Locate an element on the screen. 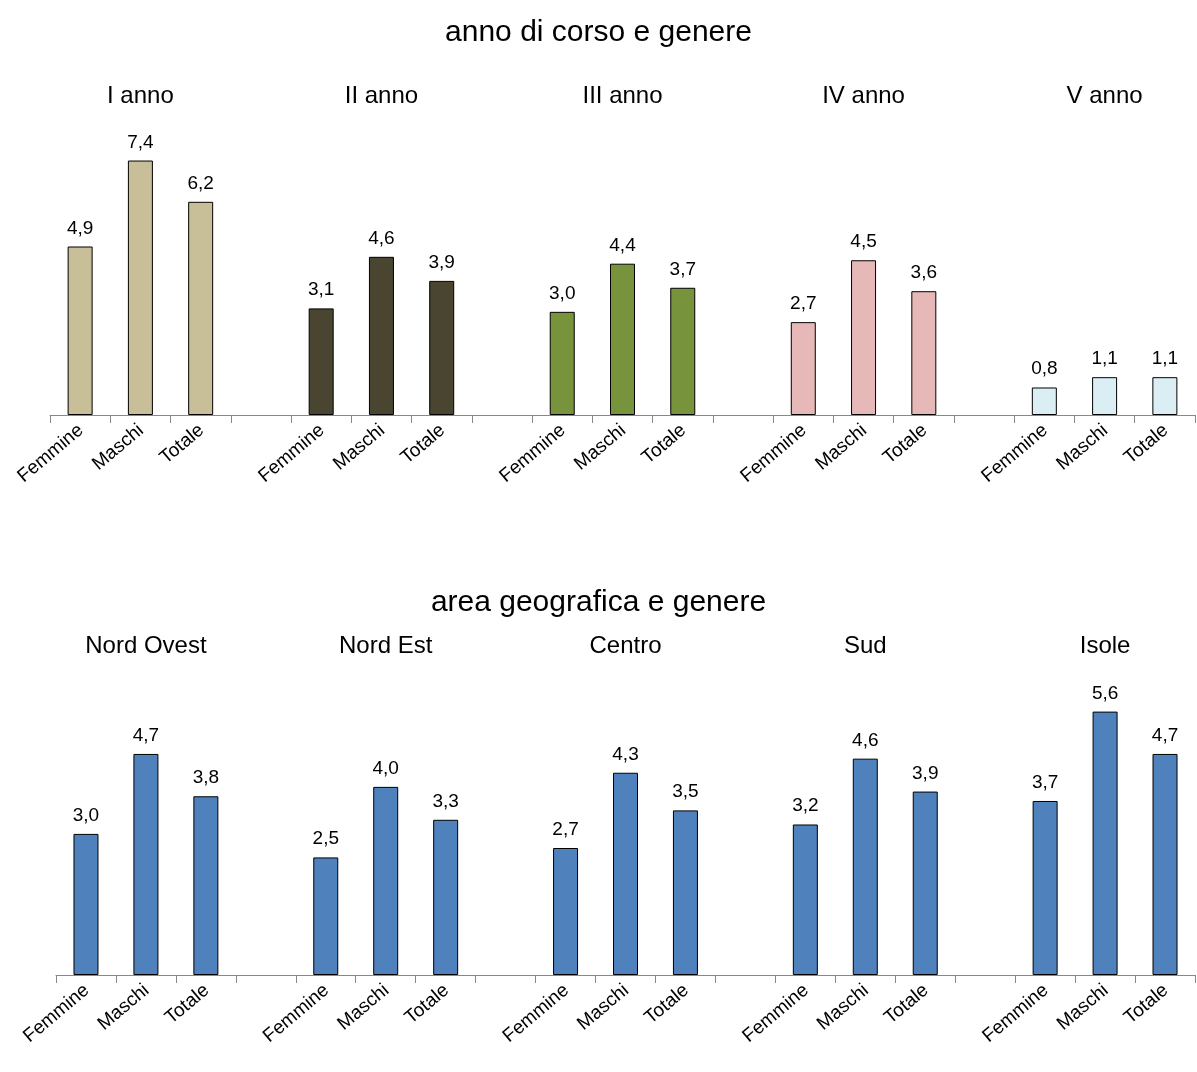 The height and width of the screenshot is (1072, 1197). data-label: 6,2 is located at coordinates (200, 182).